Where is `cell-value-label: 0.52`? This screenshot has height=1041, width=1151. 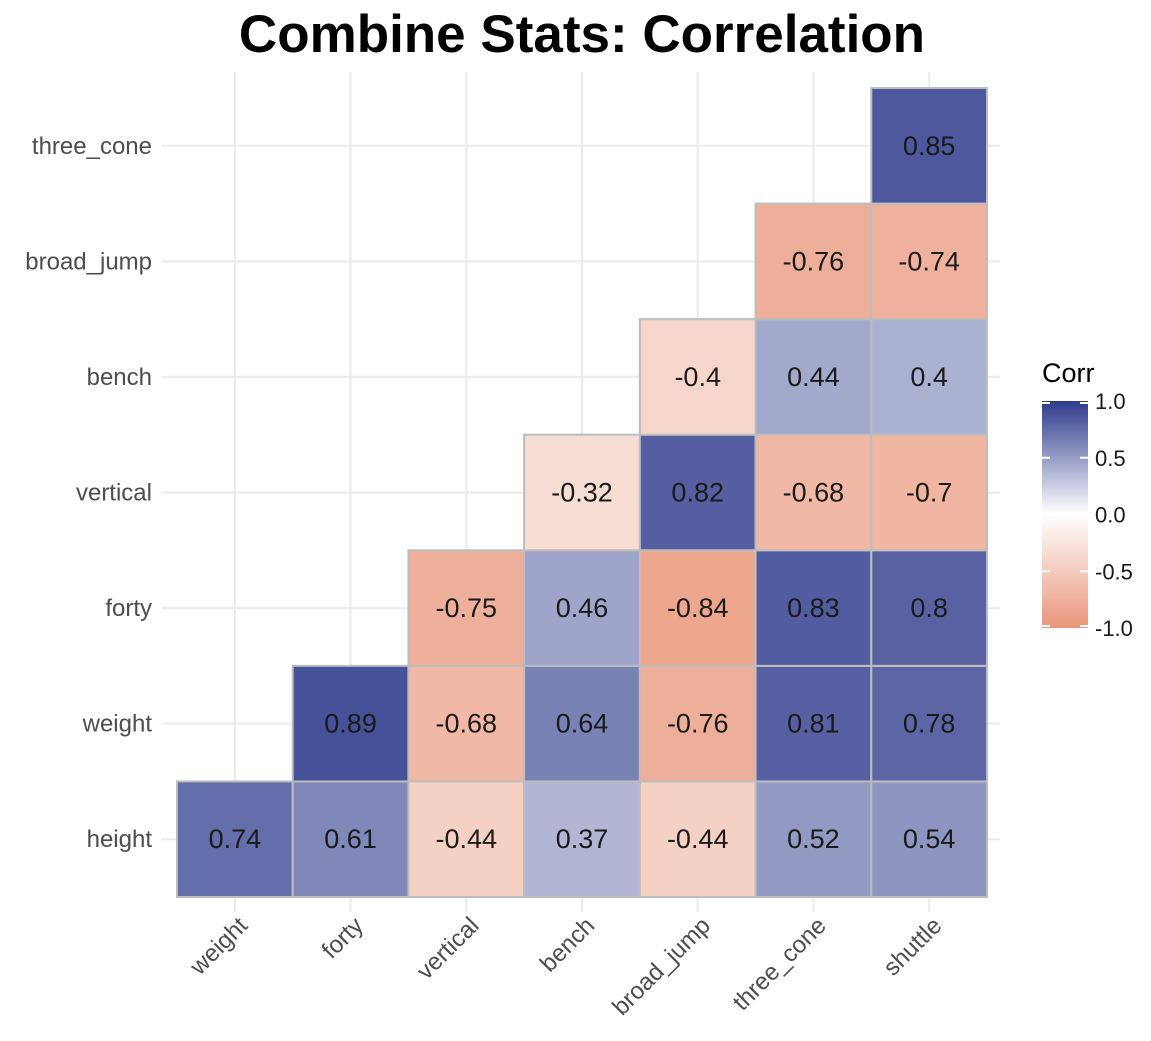 cell-value-label: 0.52 is located at coordinates (813, 839).